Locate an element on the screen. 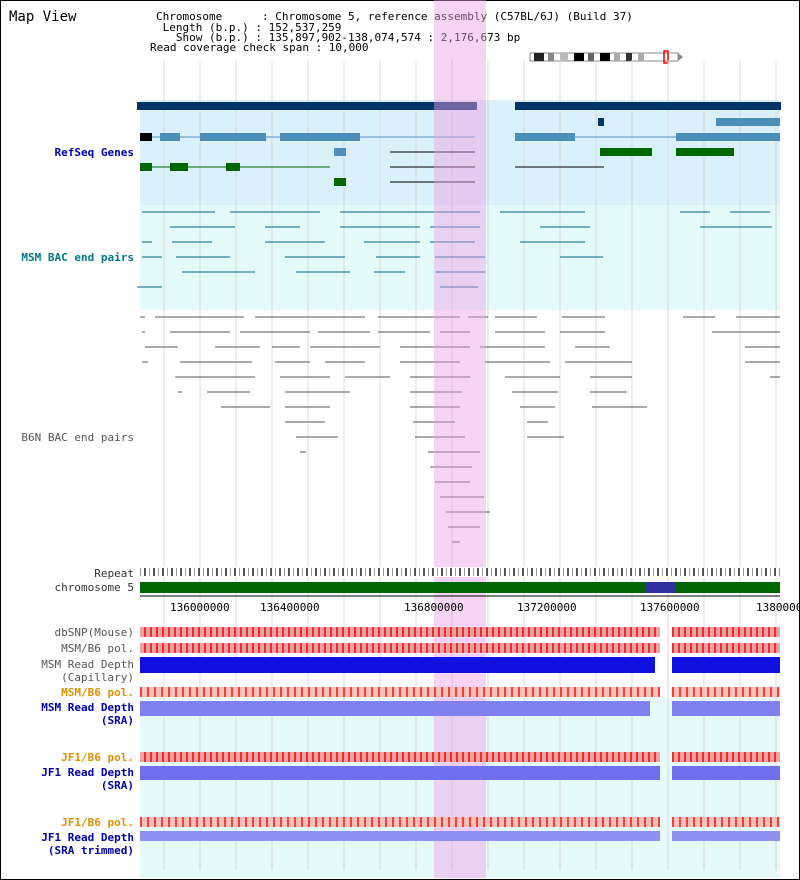  chromosome-ideogram is located at coordinates (608, 57).